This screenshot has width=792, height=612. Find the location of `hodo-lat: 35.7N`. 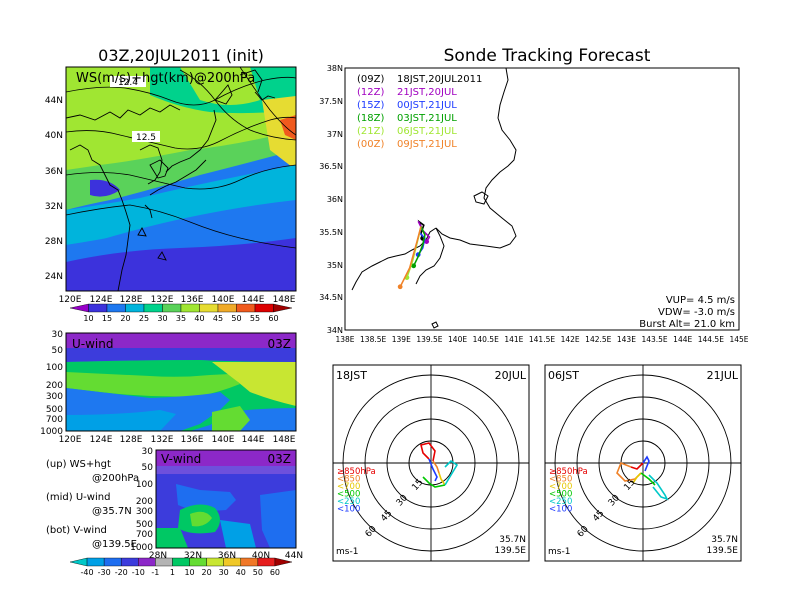

hodo-lat: 35.7N is located at coordinates (724, 540).